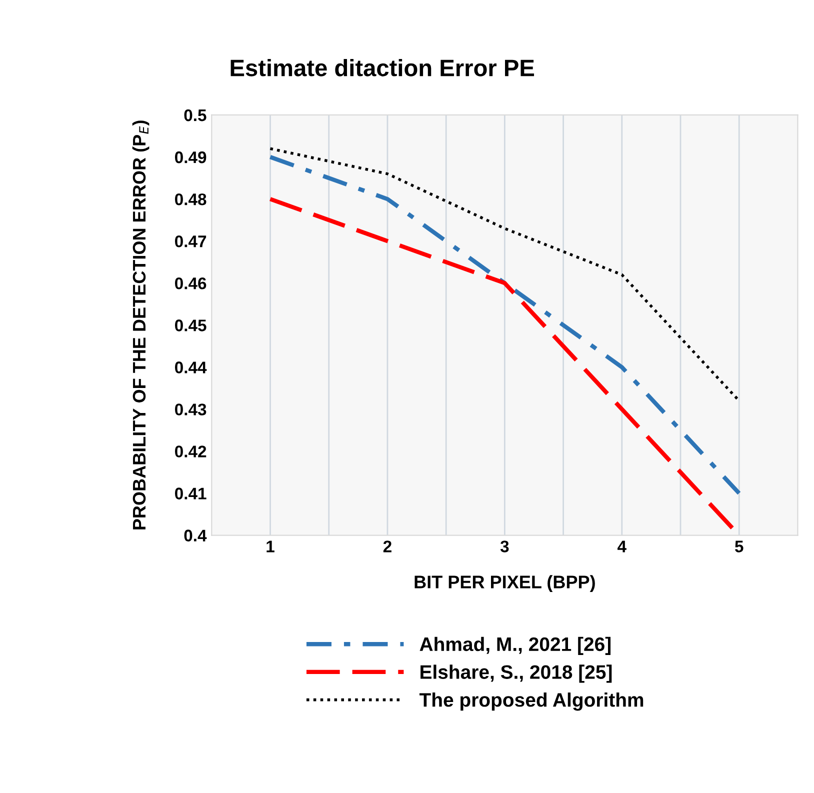  I want to click on y-axis-title: PROBABILITY OF THE DETECTION ERROR (P$_{E}$), so click(141, 325).